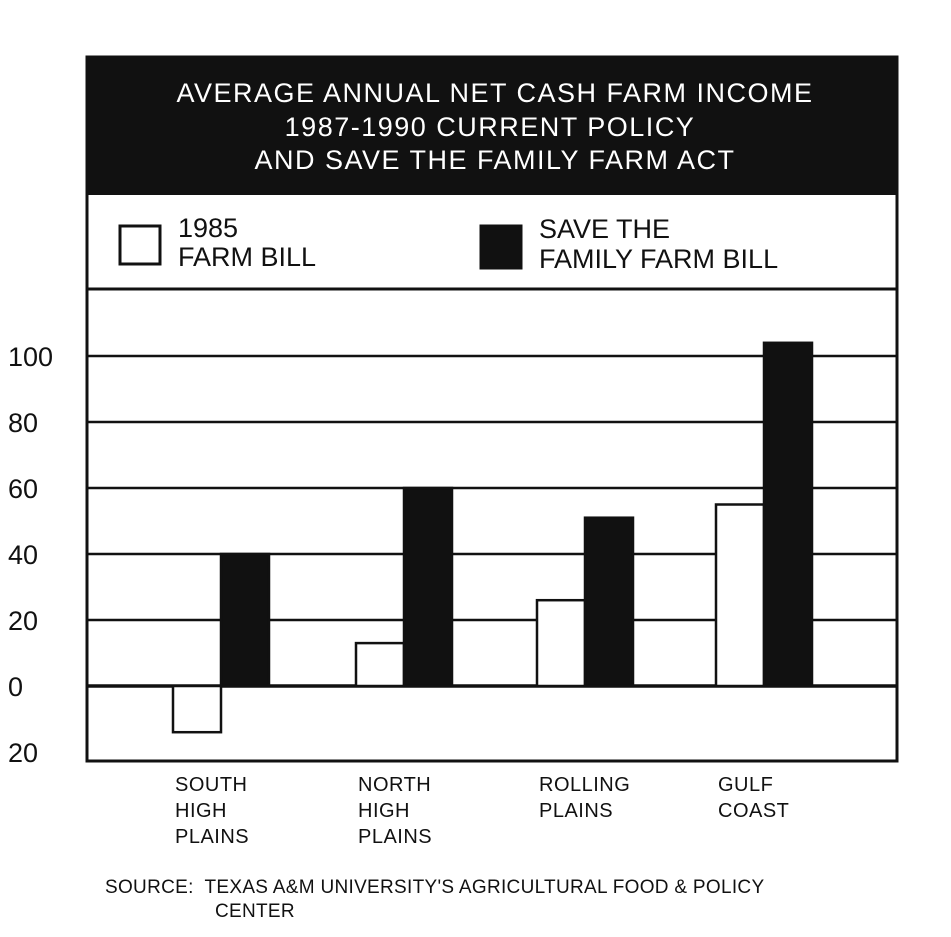 The image size is (951, 937). I want to click on title-band, so click(492, 126).